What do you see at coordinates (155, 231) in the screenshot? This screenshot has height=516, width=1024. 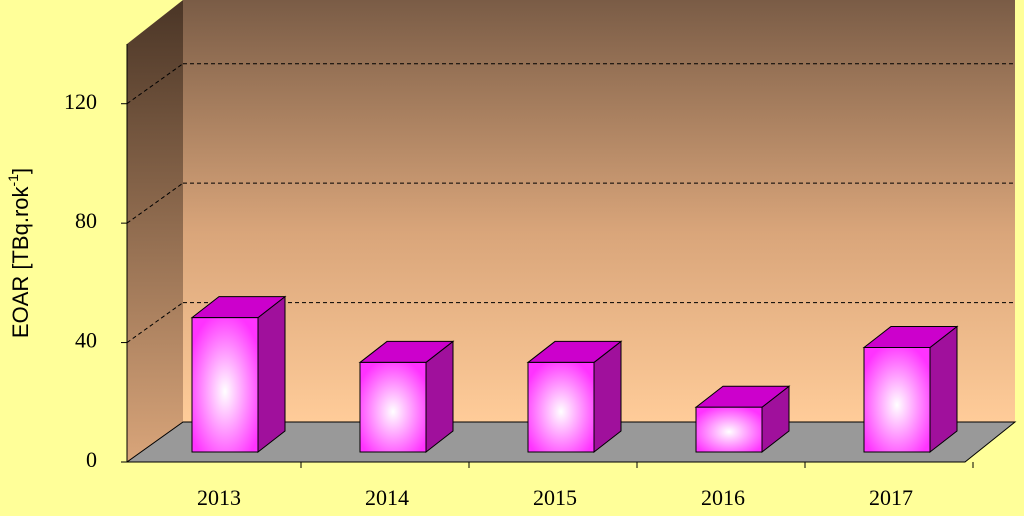 I see `side-wall` at bounding box center [155, 231].